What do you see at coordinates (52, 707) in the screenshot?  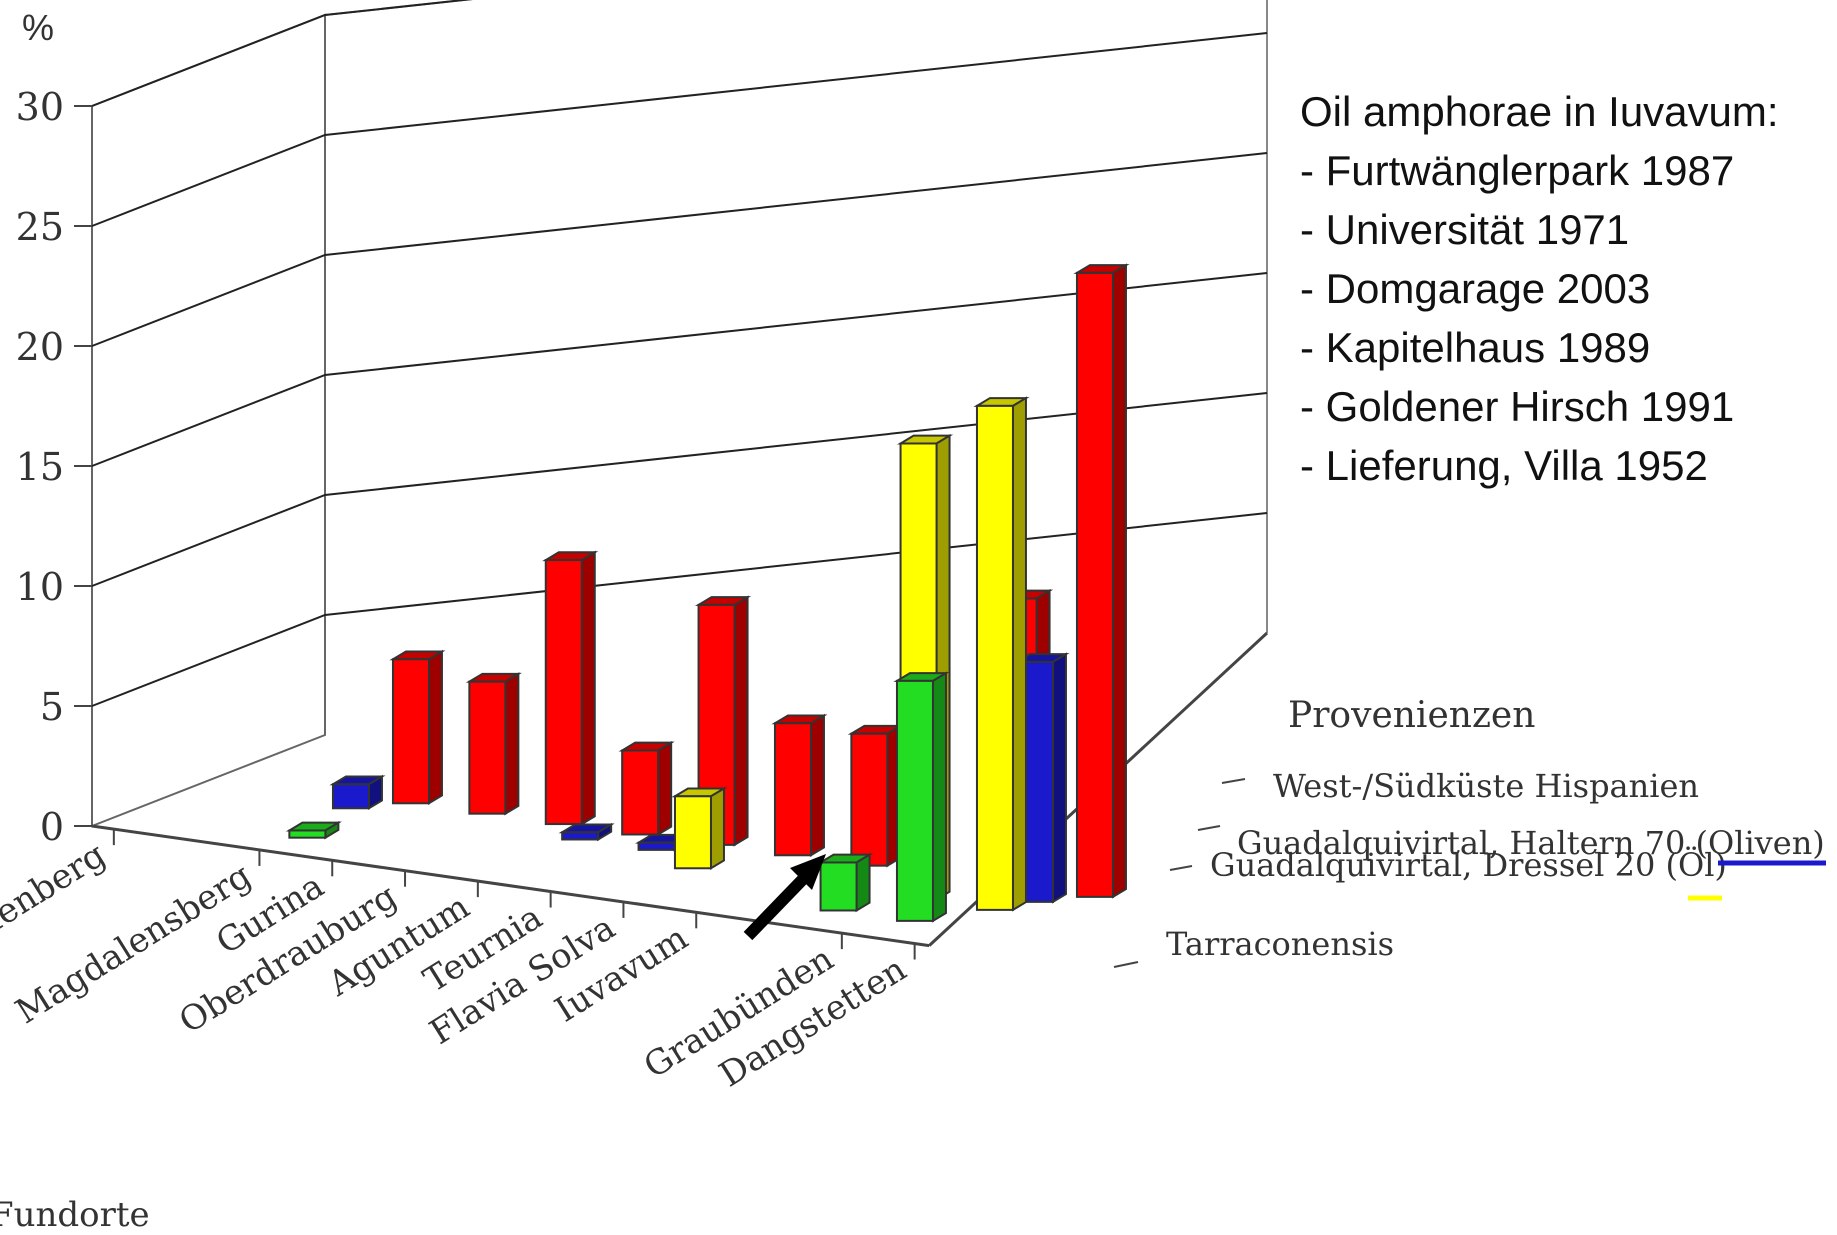 I see `y-tick-label: 5` at bounding box center [52, 707].